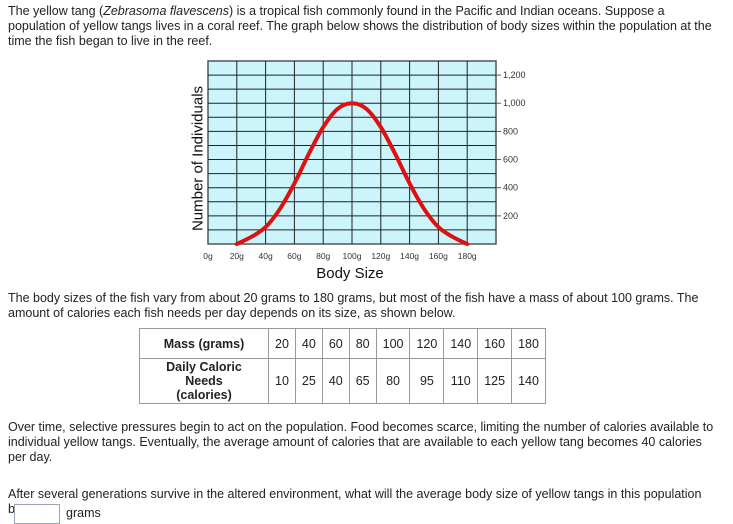 The image size is (733, 524). Describe the element at coordinates (282, 344) in the screenshot. I see `mass-cell: 20` at that location.